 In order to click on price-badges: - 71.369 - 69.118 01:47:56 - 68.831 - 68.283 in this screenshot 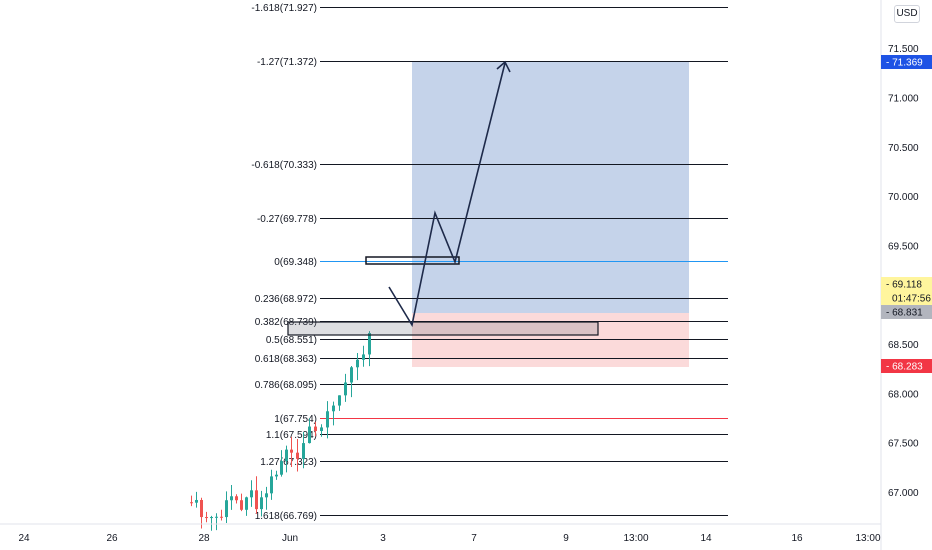, I will do `click(906, 214)`.